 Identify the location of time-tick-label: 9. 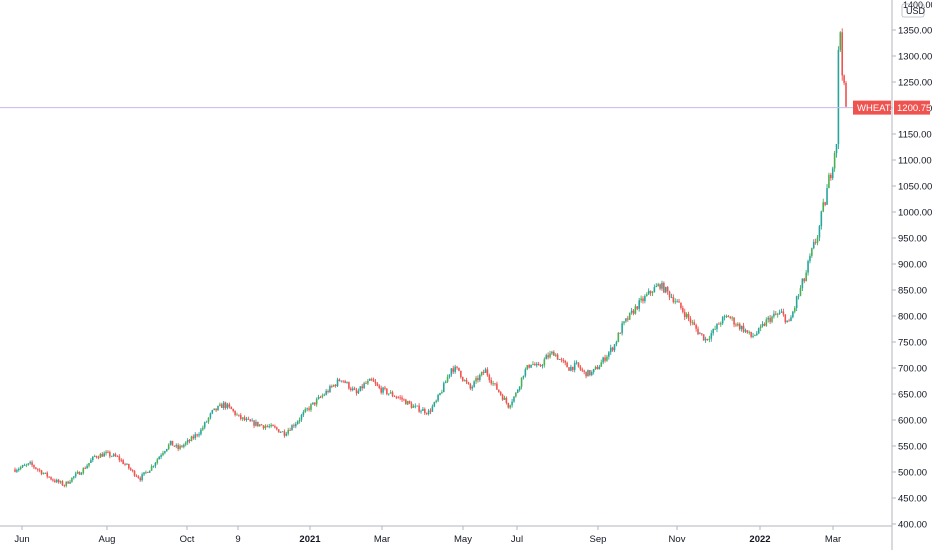
(237, 539).